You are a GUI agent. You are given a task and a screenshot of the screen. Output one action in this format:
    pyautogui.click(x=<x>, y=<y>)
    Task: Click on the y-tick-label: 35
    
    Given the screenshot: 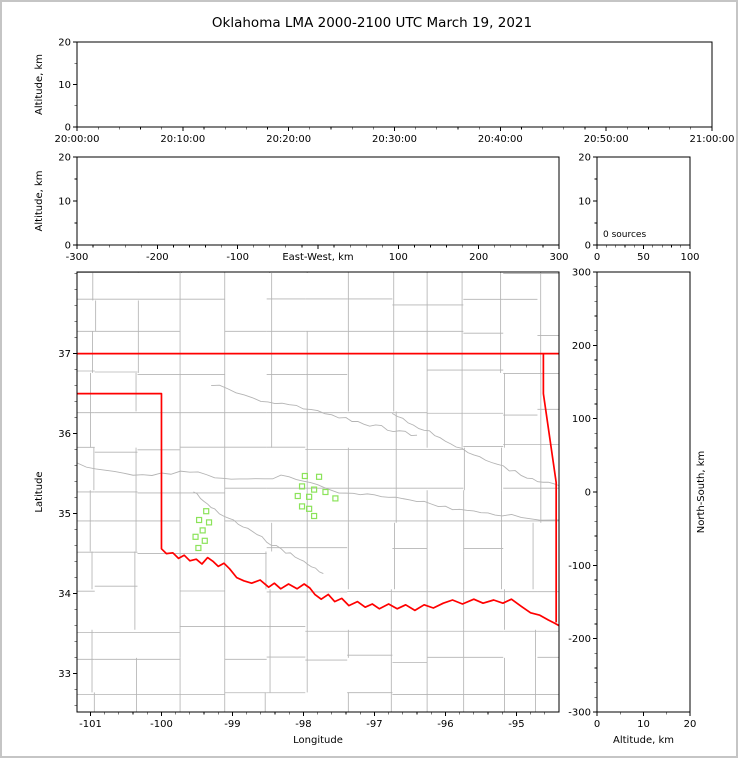 What is the action you would take?
    pyautogui.click(x=64, y=514)
    